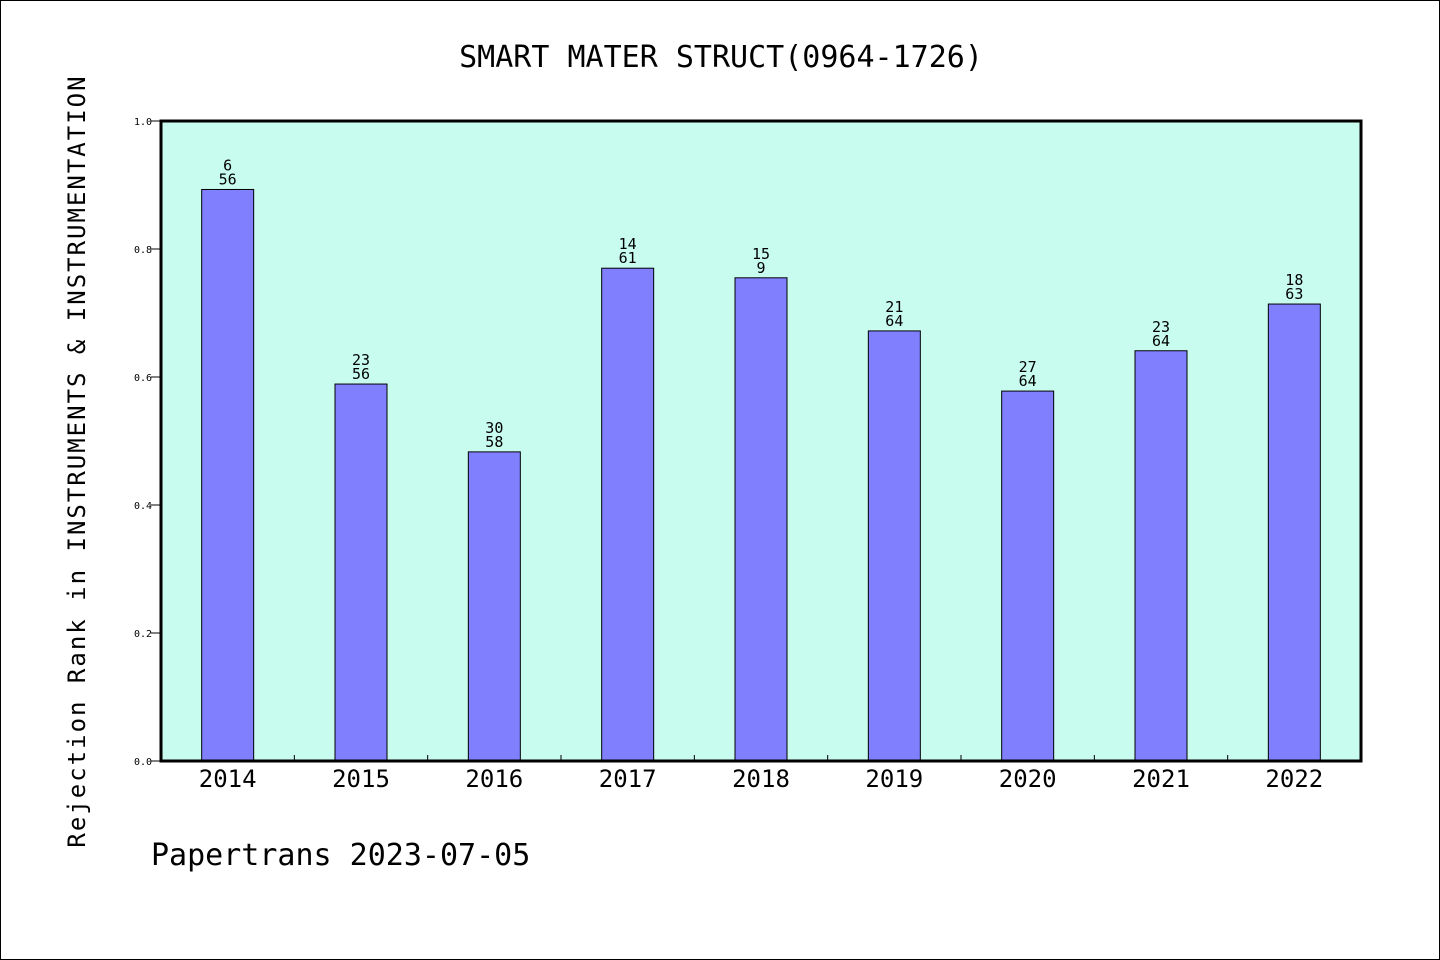 Image resolution: width=1440 pixels, height=960 pixels. What do you see at coordinates (143, 122) in the screenshot?
I see `y-tick-label: 1.0` at bounding box center [143, 122].